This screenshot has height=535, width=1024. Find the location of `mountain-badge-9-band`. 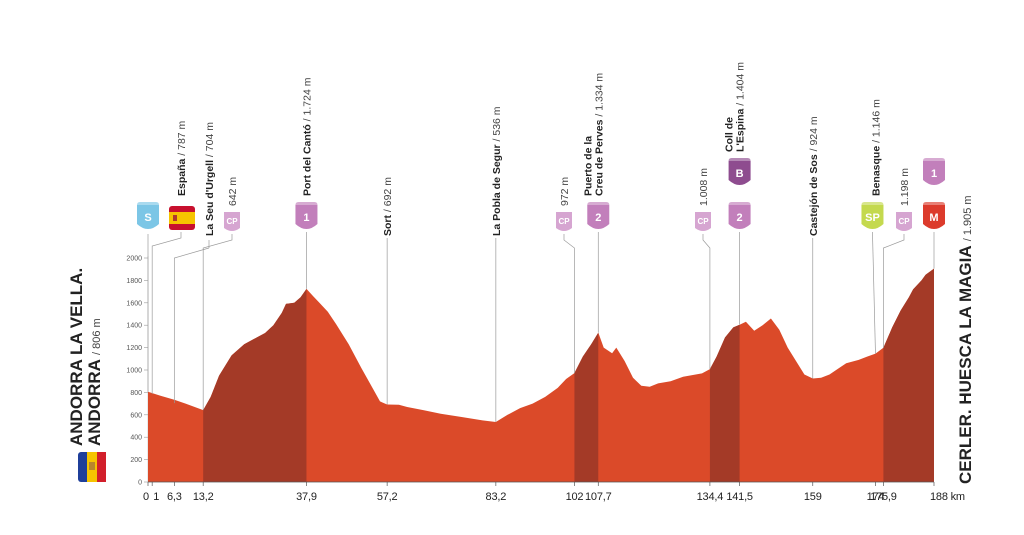

mountain-badge-9-band is located at coordinates (739, 203).